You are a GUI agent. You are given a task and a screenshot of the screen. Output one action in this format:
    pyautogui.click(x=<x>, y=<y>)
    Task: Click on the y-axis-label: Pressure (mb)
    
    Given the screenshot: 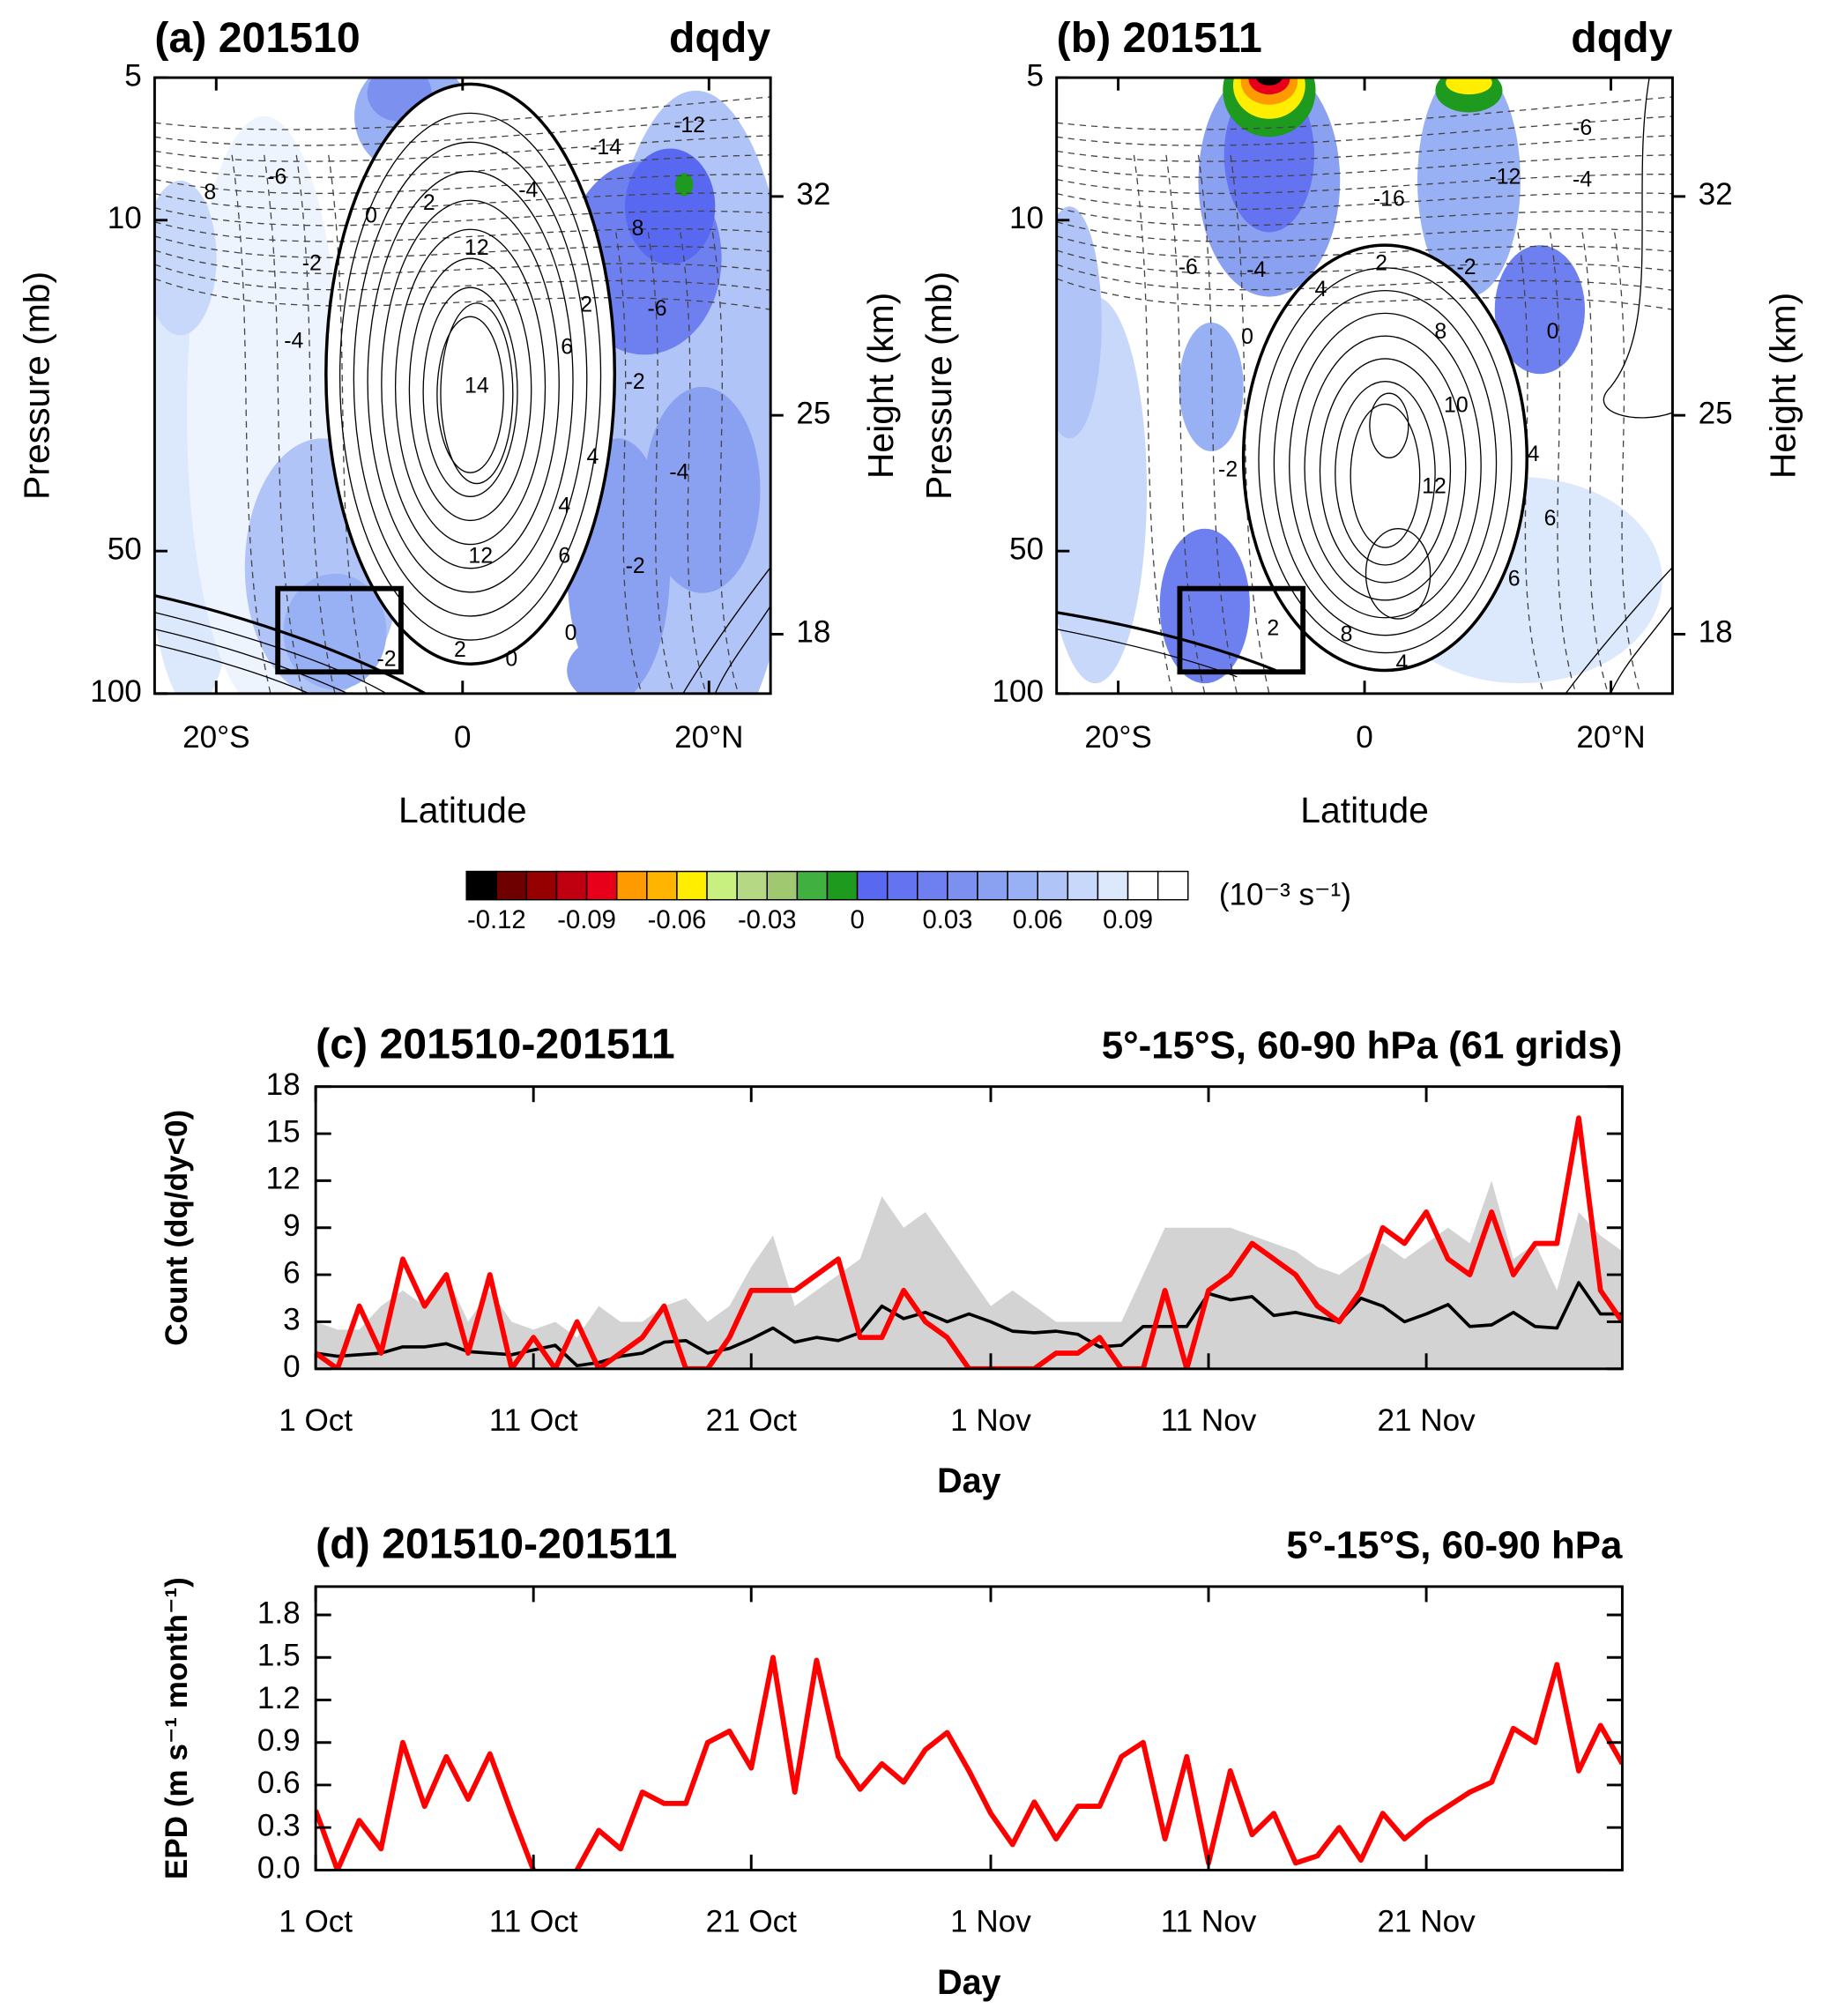 What is the action you would take?
    pyautogui.click(x=938, y=386)
    